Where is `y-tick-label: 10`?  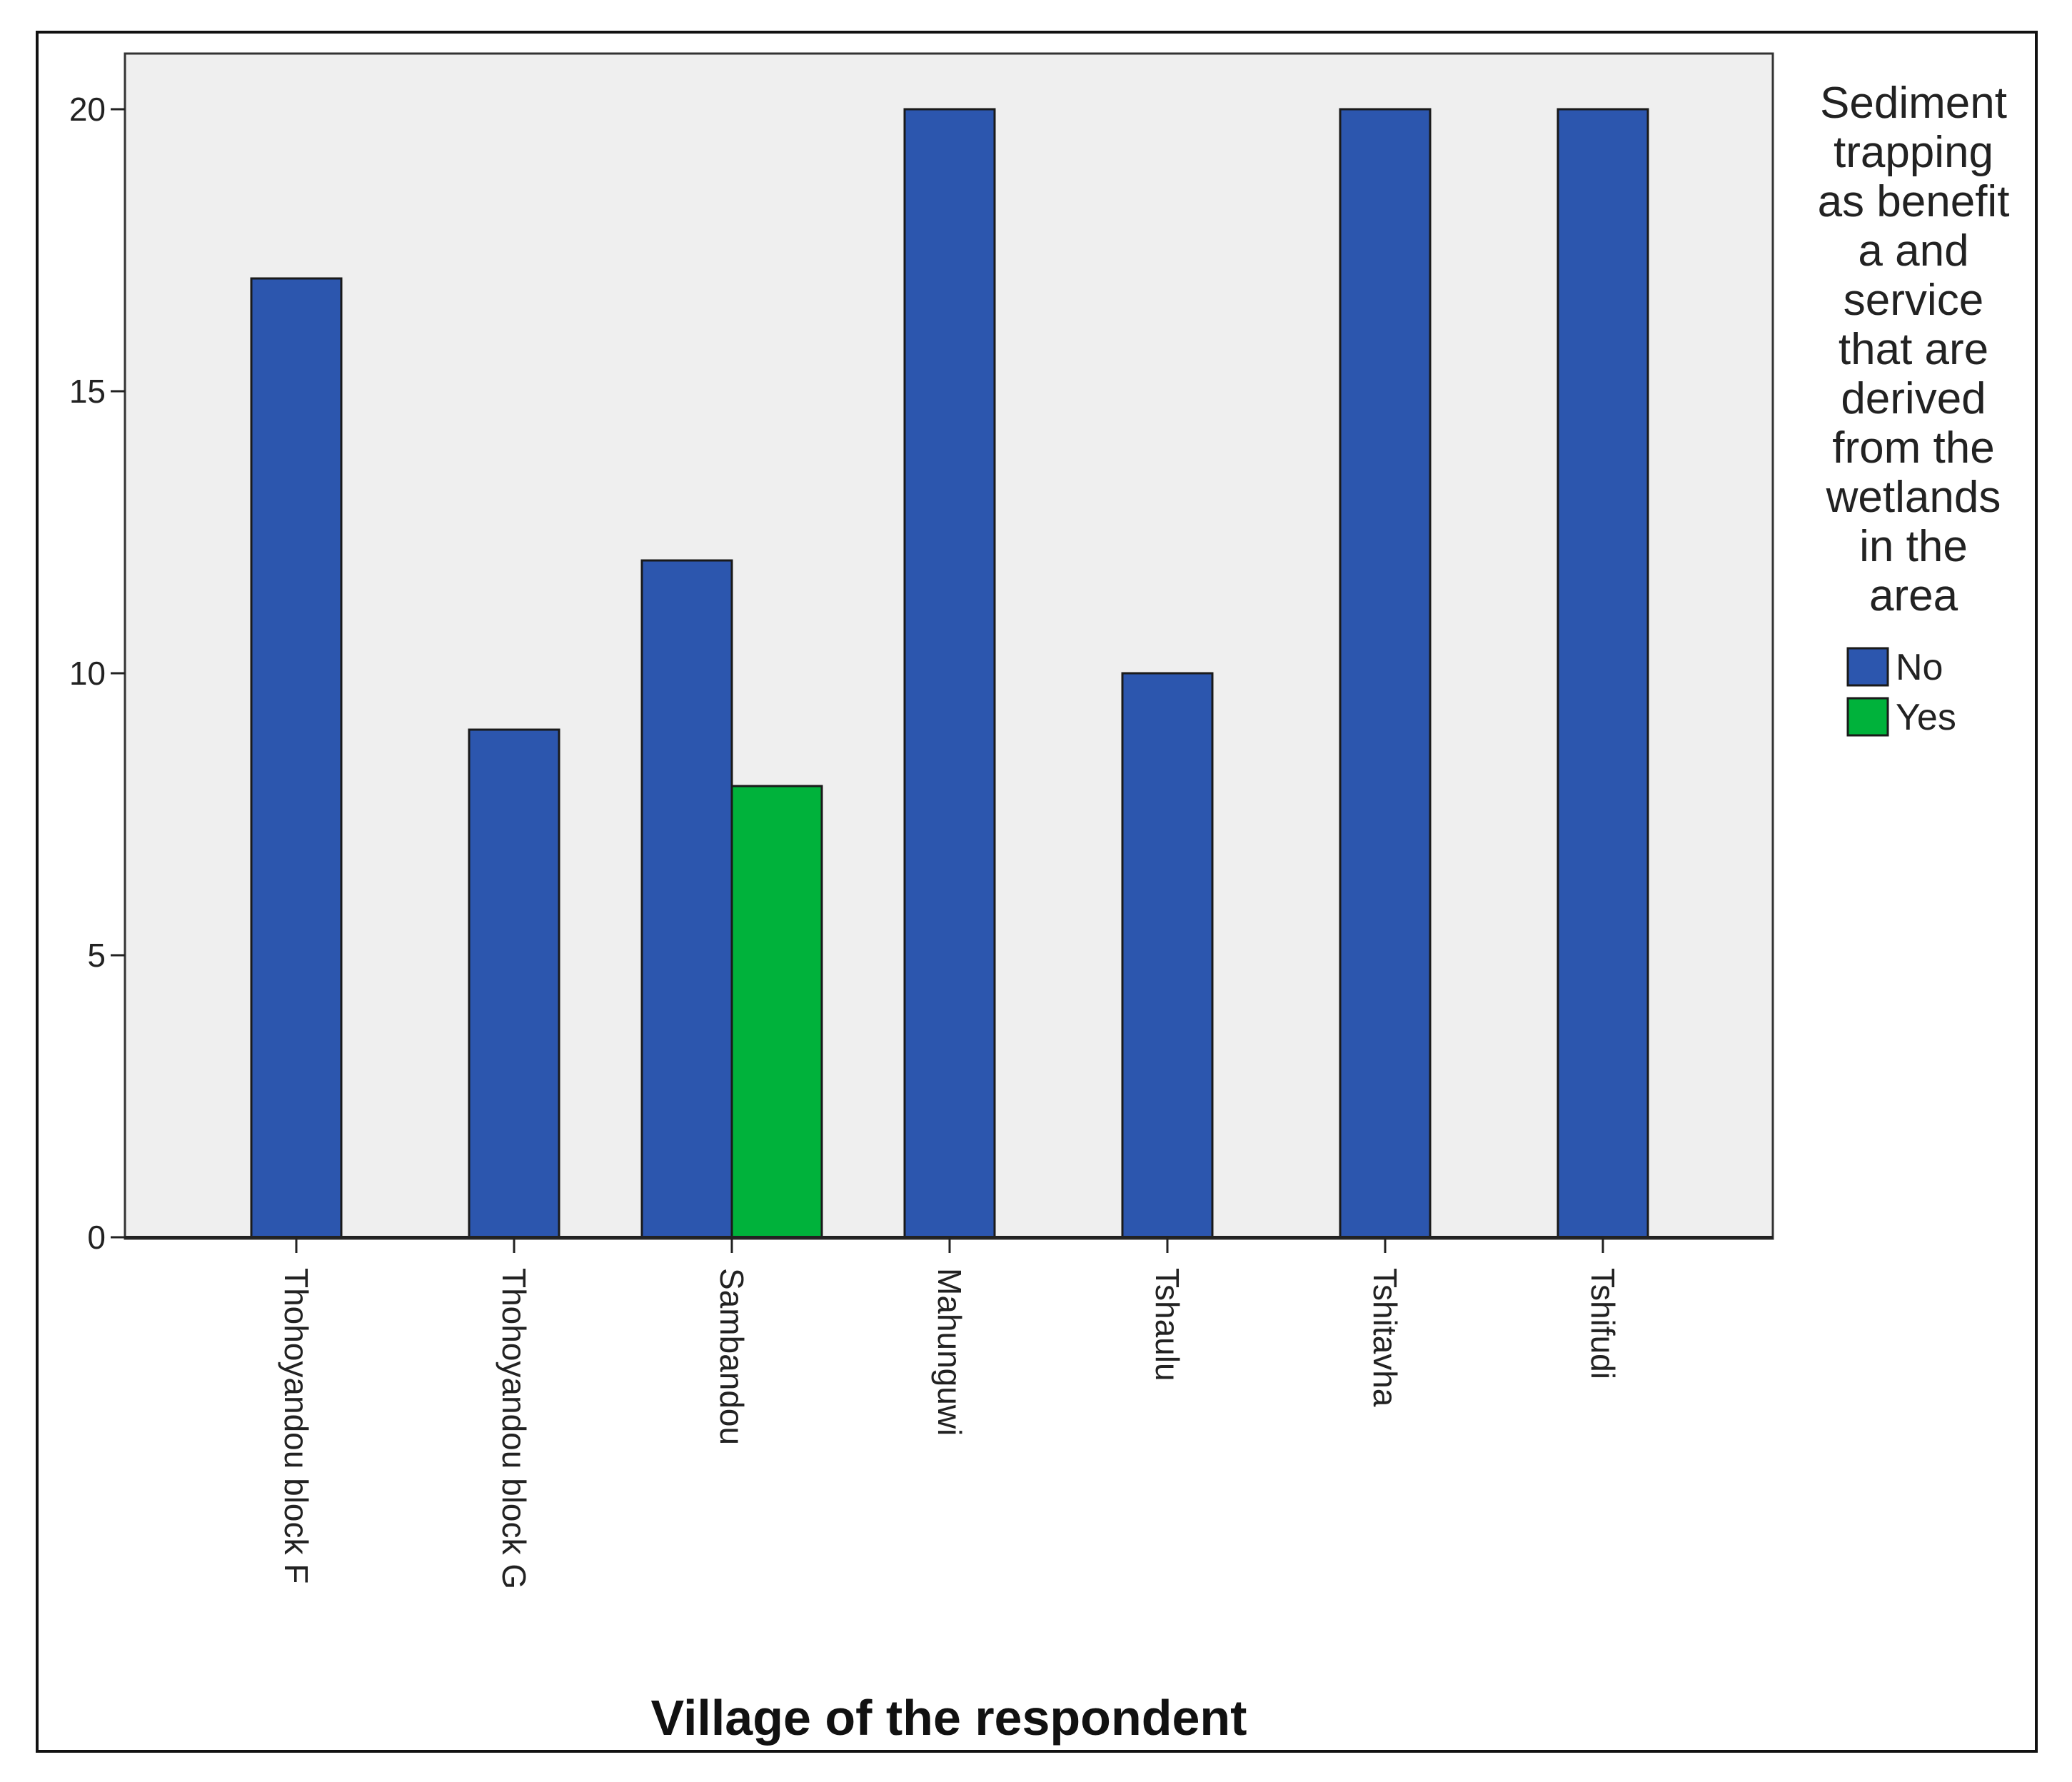 y-tick-label: 10 is located at coordinates (87, 674).